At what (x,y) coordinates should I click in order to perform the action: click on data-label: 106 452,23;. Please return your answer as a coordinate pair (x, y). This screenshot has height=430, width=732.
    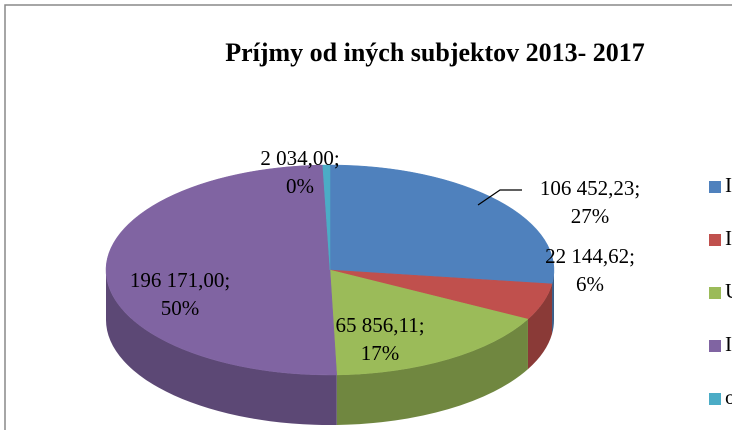
    Looking at the image, I should click on (590, 188).